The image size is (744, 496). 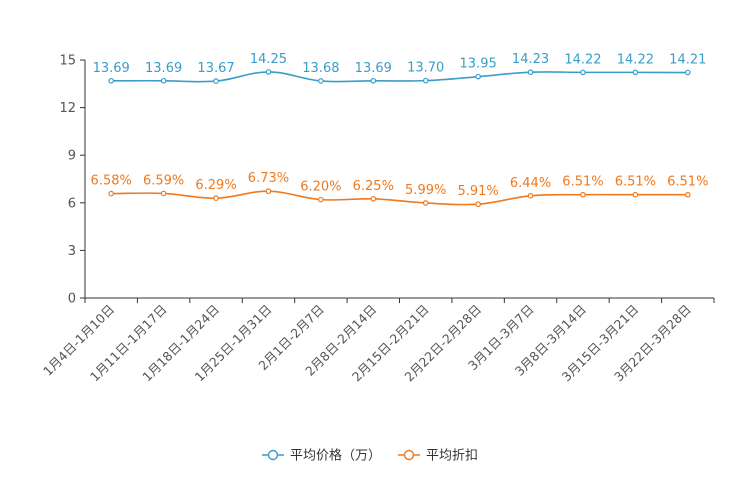 What do you see at coordinates (67, 108) in the screenshot?
I see `y-tick-label: 12` at bounding box center [67, 108].